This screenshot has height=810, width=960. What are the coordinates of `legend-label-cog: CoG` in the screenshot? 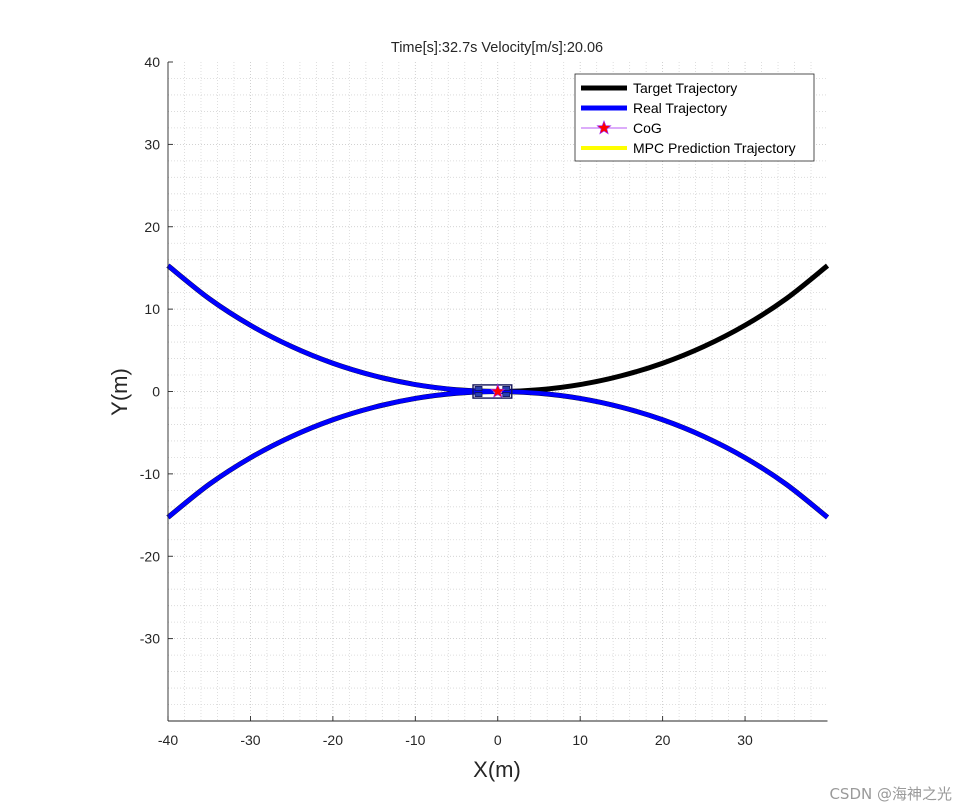 It's located at (647, 128).